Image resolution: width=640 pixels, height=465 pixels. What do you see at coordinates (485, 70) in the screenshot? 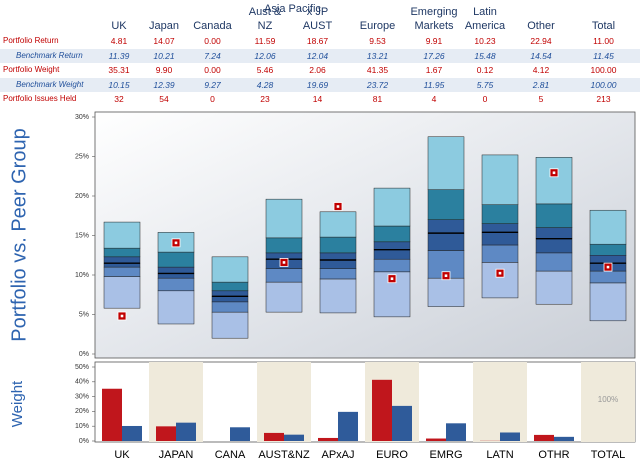
I see `cell: 0.12` at bounding box center [485, 70].